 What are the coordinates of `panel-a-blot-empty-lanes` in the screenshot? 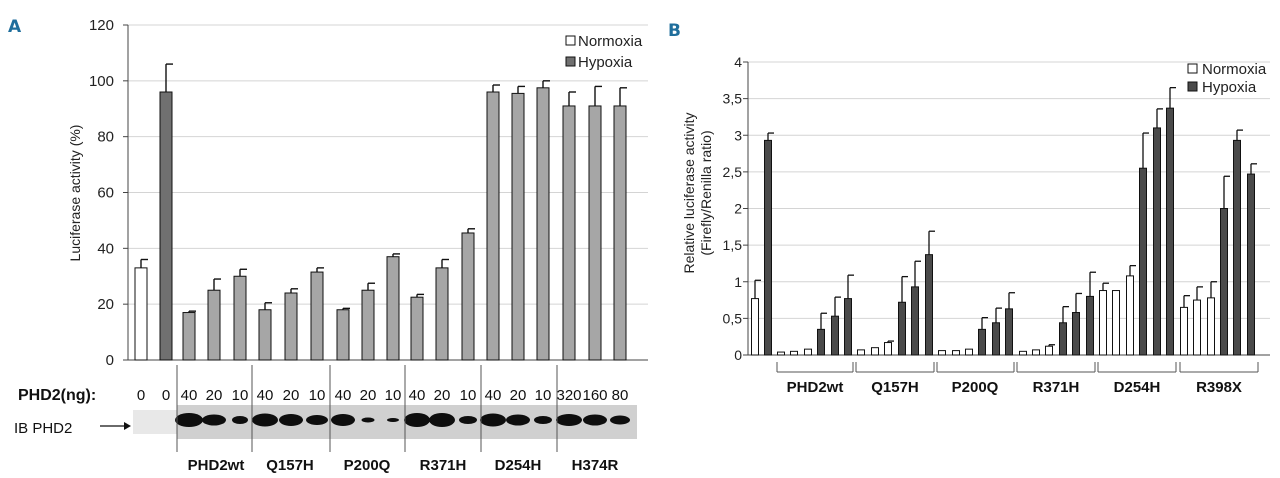 It's located at (155, 422).